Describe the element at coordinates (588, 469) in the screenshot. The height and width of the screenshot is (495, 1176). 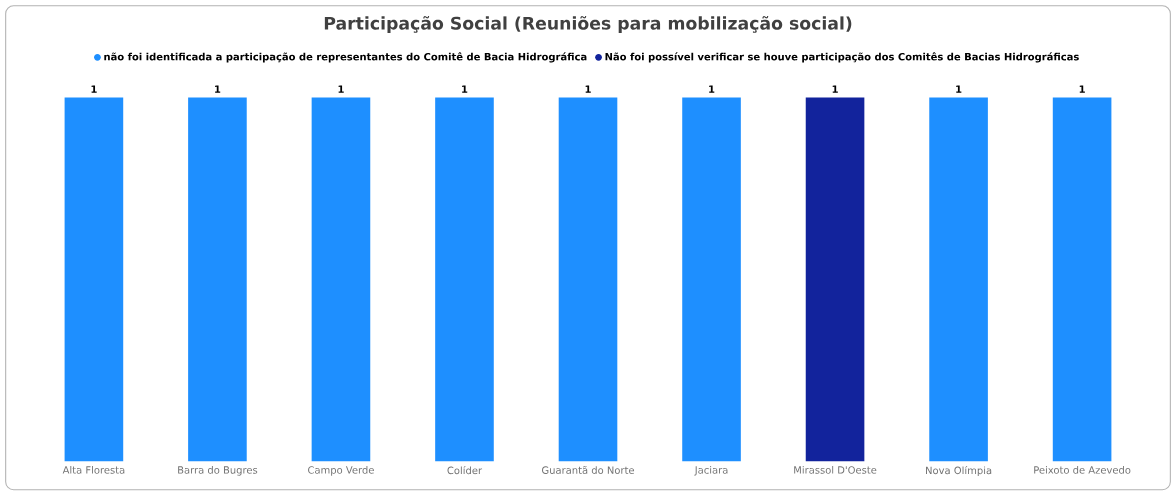
I see `x-tick-label: Guarantã do Norte` at that location.